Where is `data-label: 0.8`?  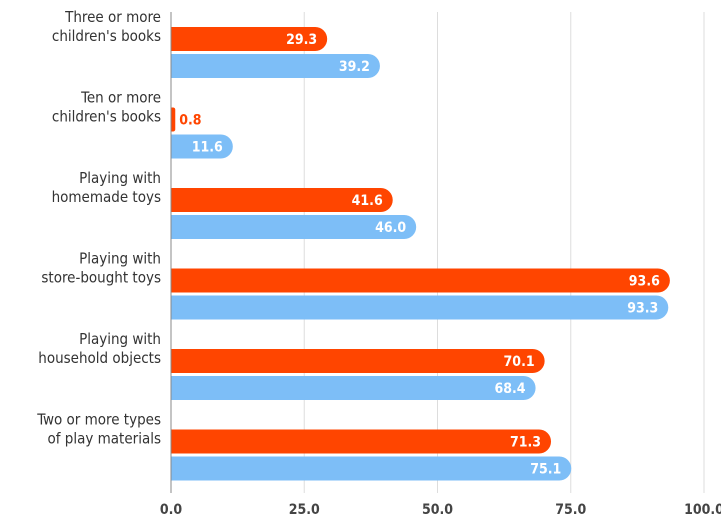
data-label: 0.8 is located at coordinates (190, 121).